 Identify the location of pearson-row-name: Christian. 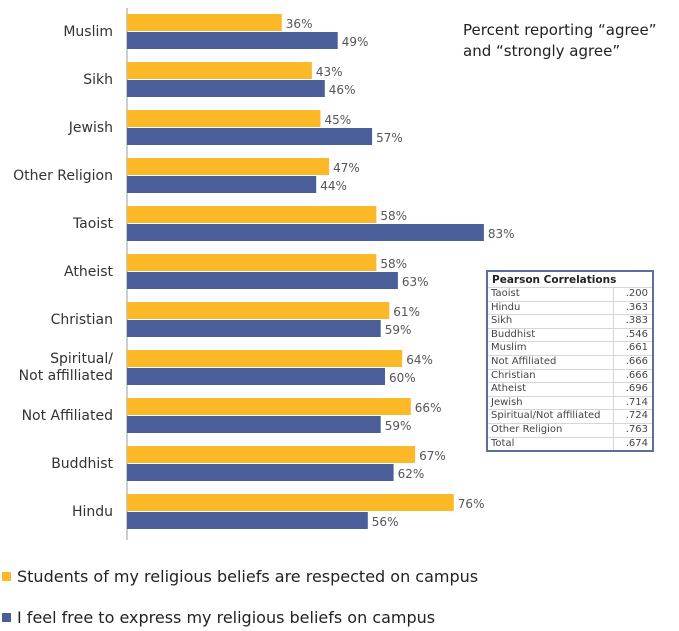
(551, 376).